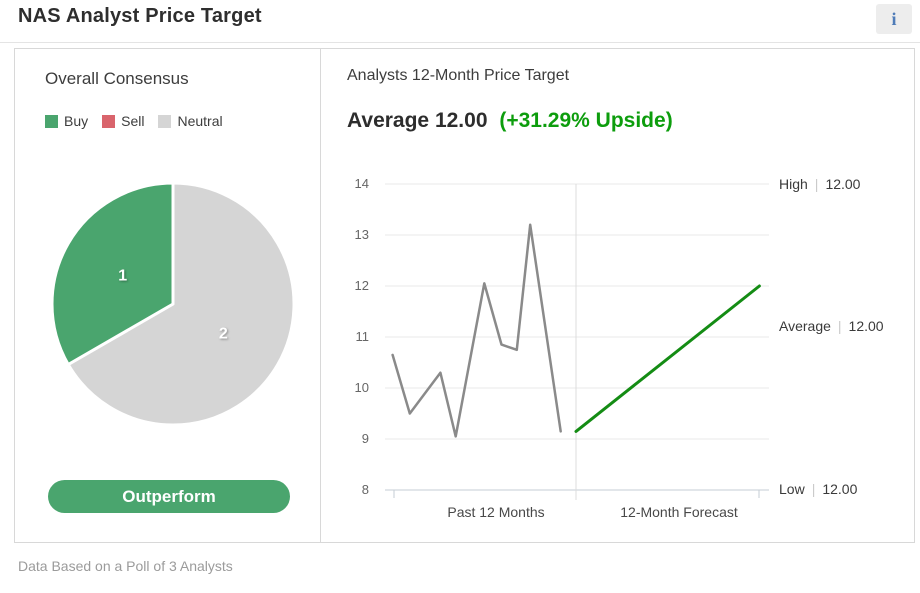 The height and width of the screenshot is (593, 920). Describe the element at coordinates (117, 78) in the screenshot. I see `consensus-heading: Overall Consensus` at that location.